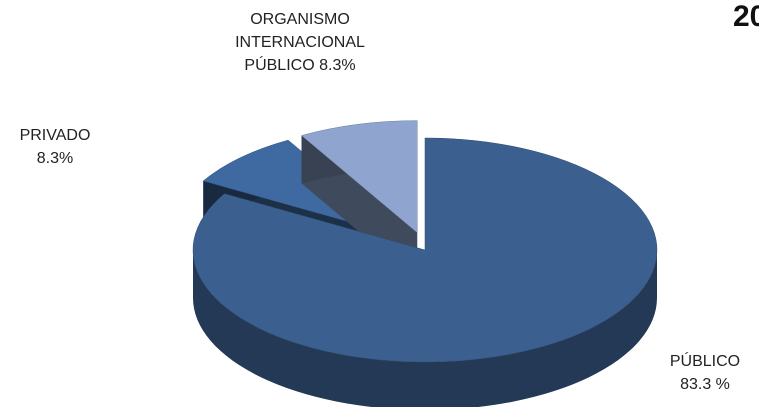 The image size is (759, 407). Describe the element at coordinates (55, 135) in the screenshot. I see `category-label: PRIVADO` at that location.